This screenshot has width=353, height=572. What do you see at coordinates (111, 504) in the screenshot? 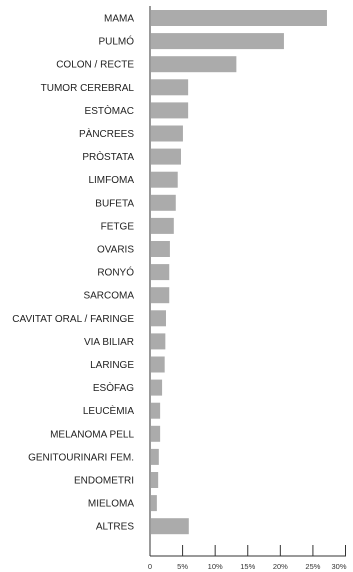
I see `category-label-21: MIELOMA` at bounding box center [111, 504].